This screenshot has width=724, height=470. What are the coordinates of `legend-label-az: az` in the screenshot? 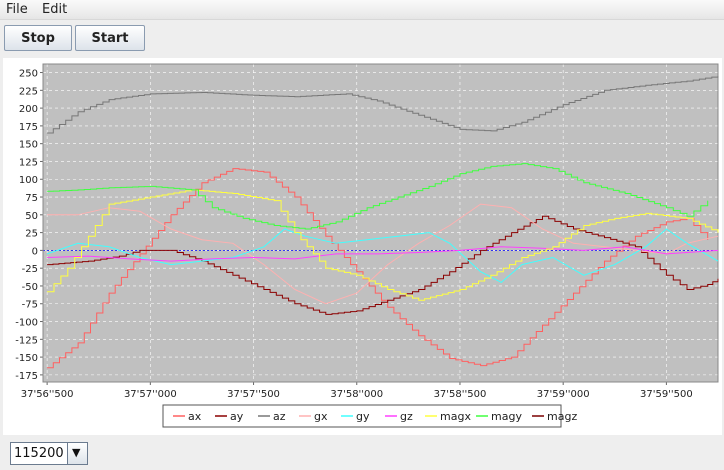 It's located at (279, 416).